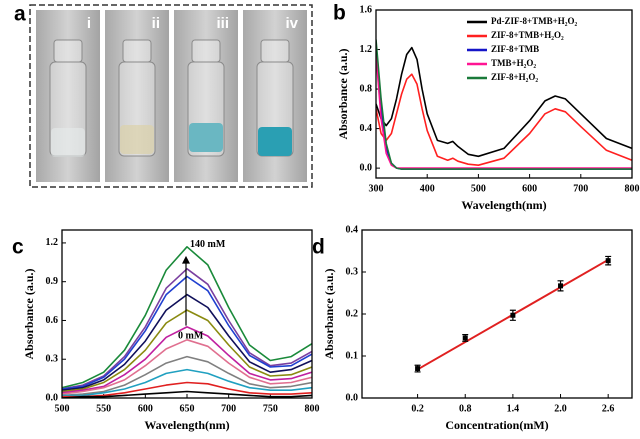 The width and height of the screenshot is (640, 439). I want to click on y-tick-label: 0.9, so click(52, 281).